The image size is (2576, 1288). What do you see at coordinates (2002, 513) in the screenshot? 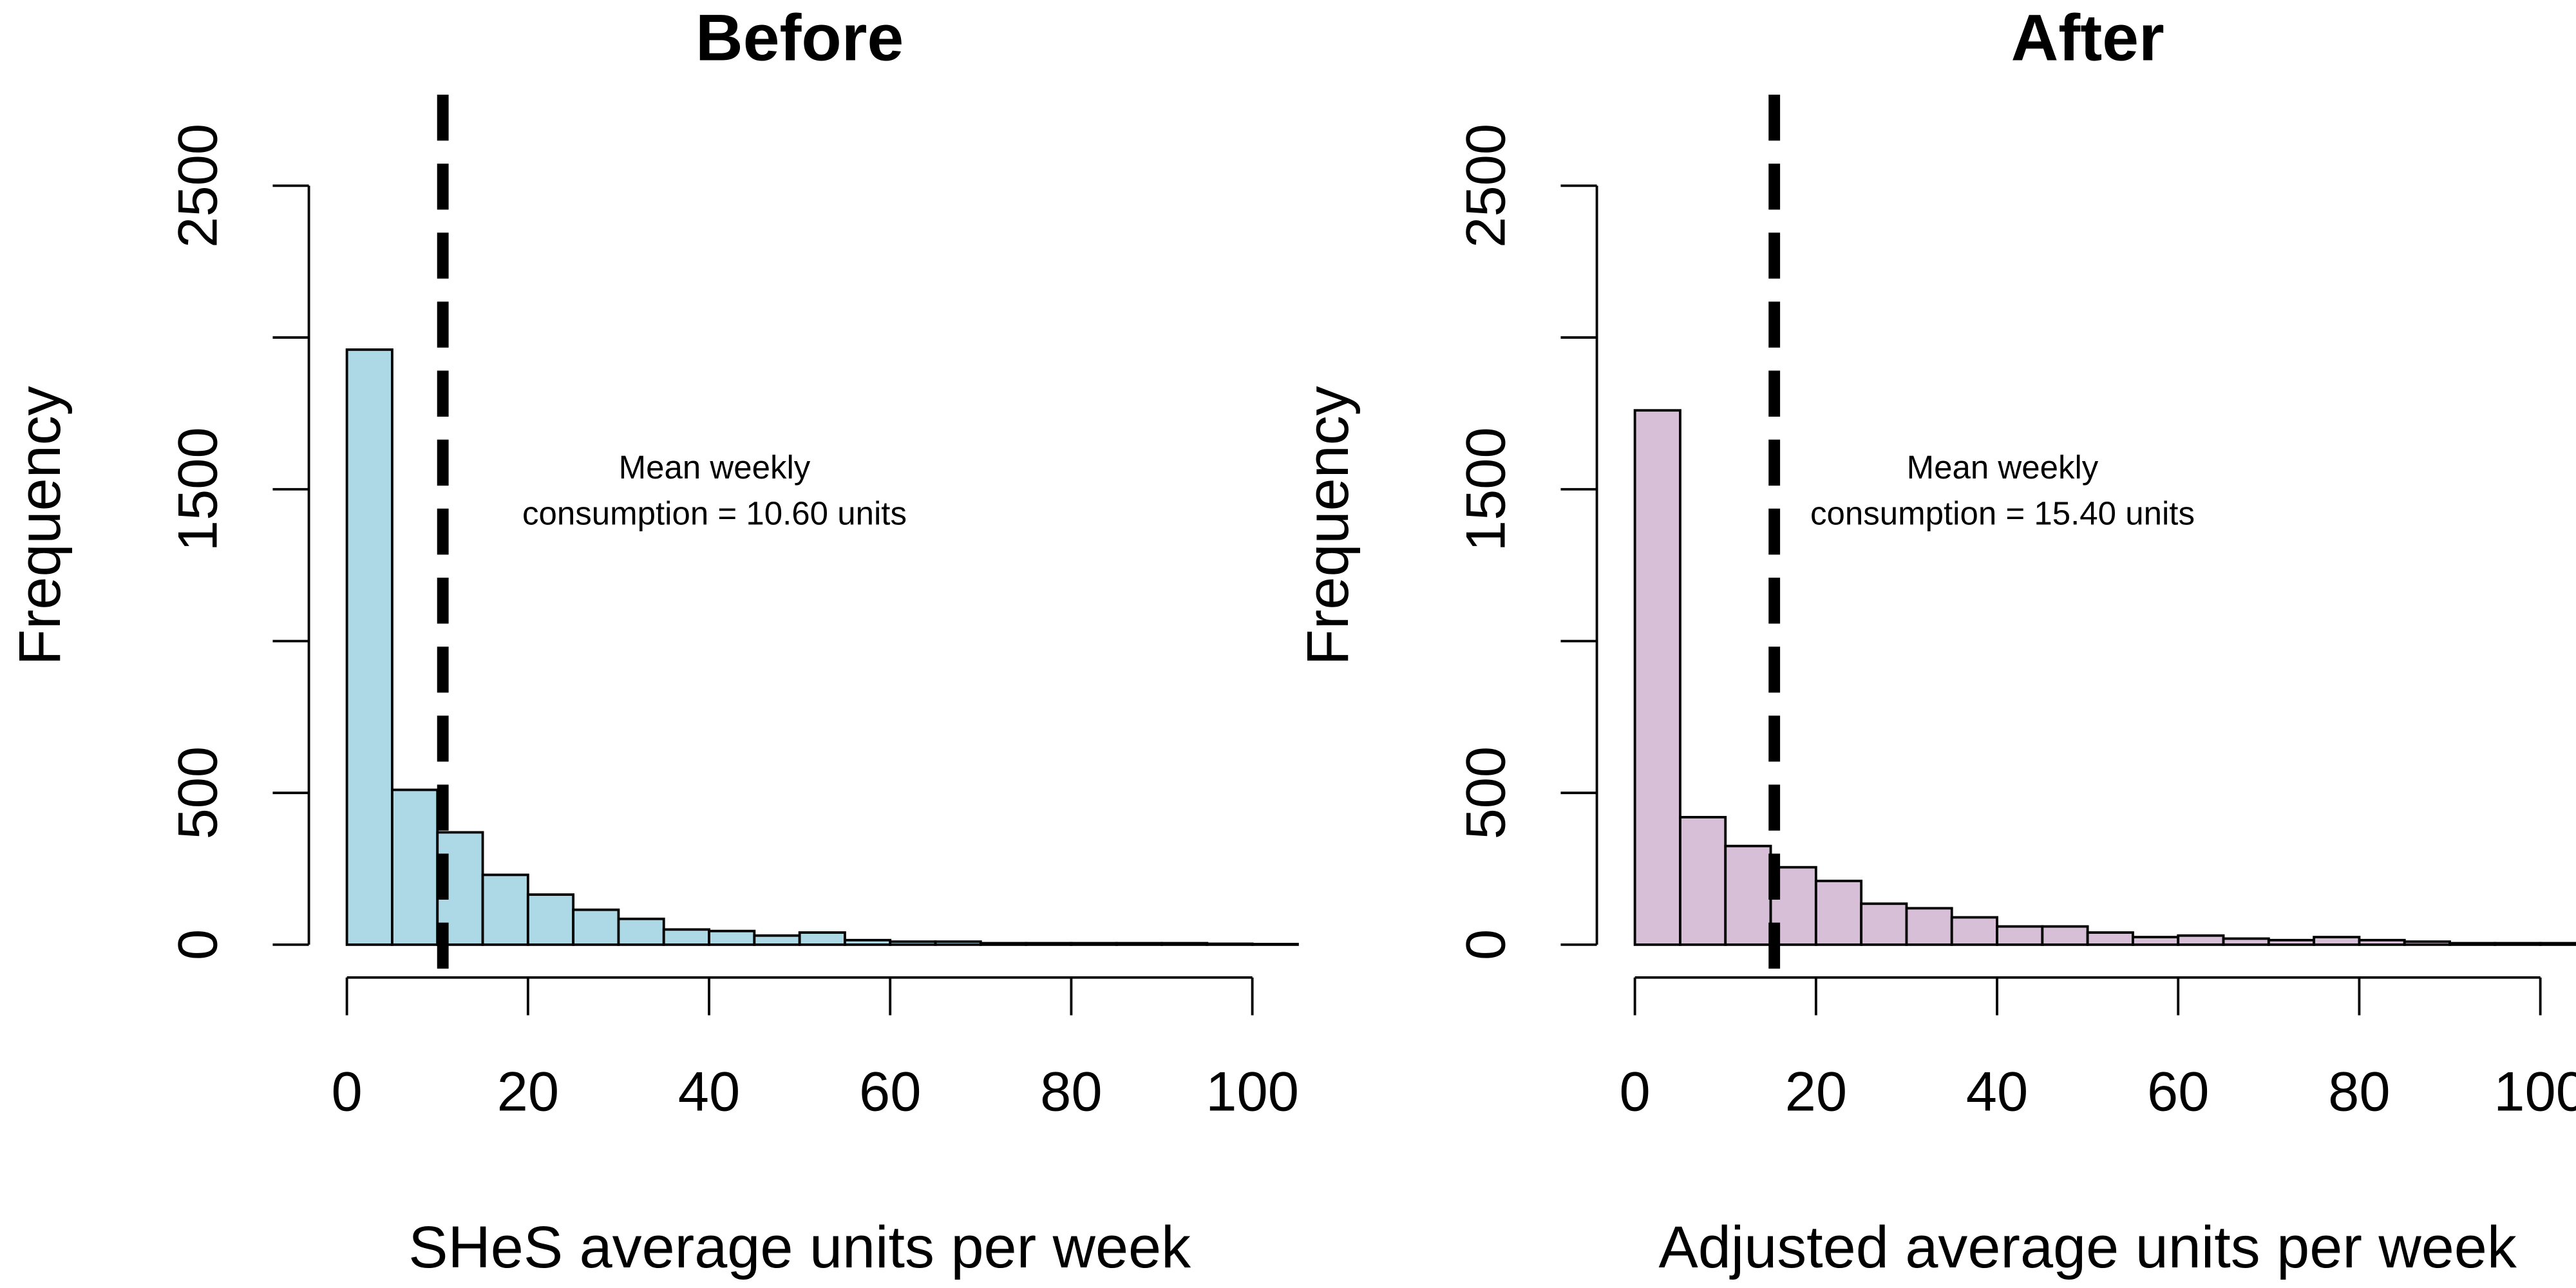
I see `annotation: consumption = 15.40 units` at bounding box center [2002, 513].